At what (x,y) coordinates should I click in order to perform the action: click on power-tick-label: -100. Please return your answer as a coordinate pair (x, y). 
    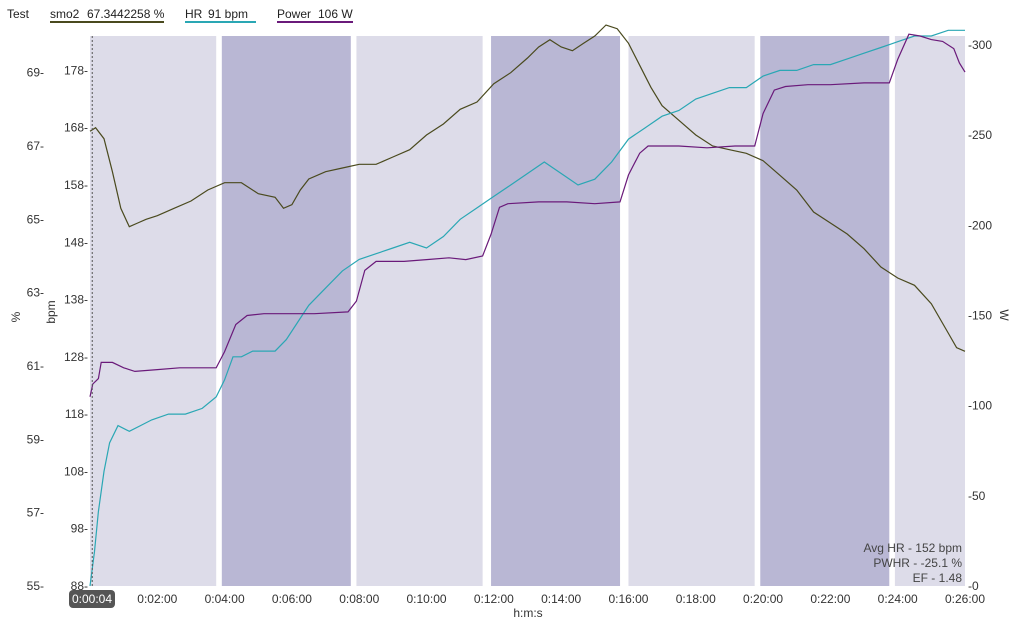
    Looking at the image, I should click on (980, 406).